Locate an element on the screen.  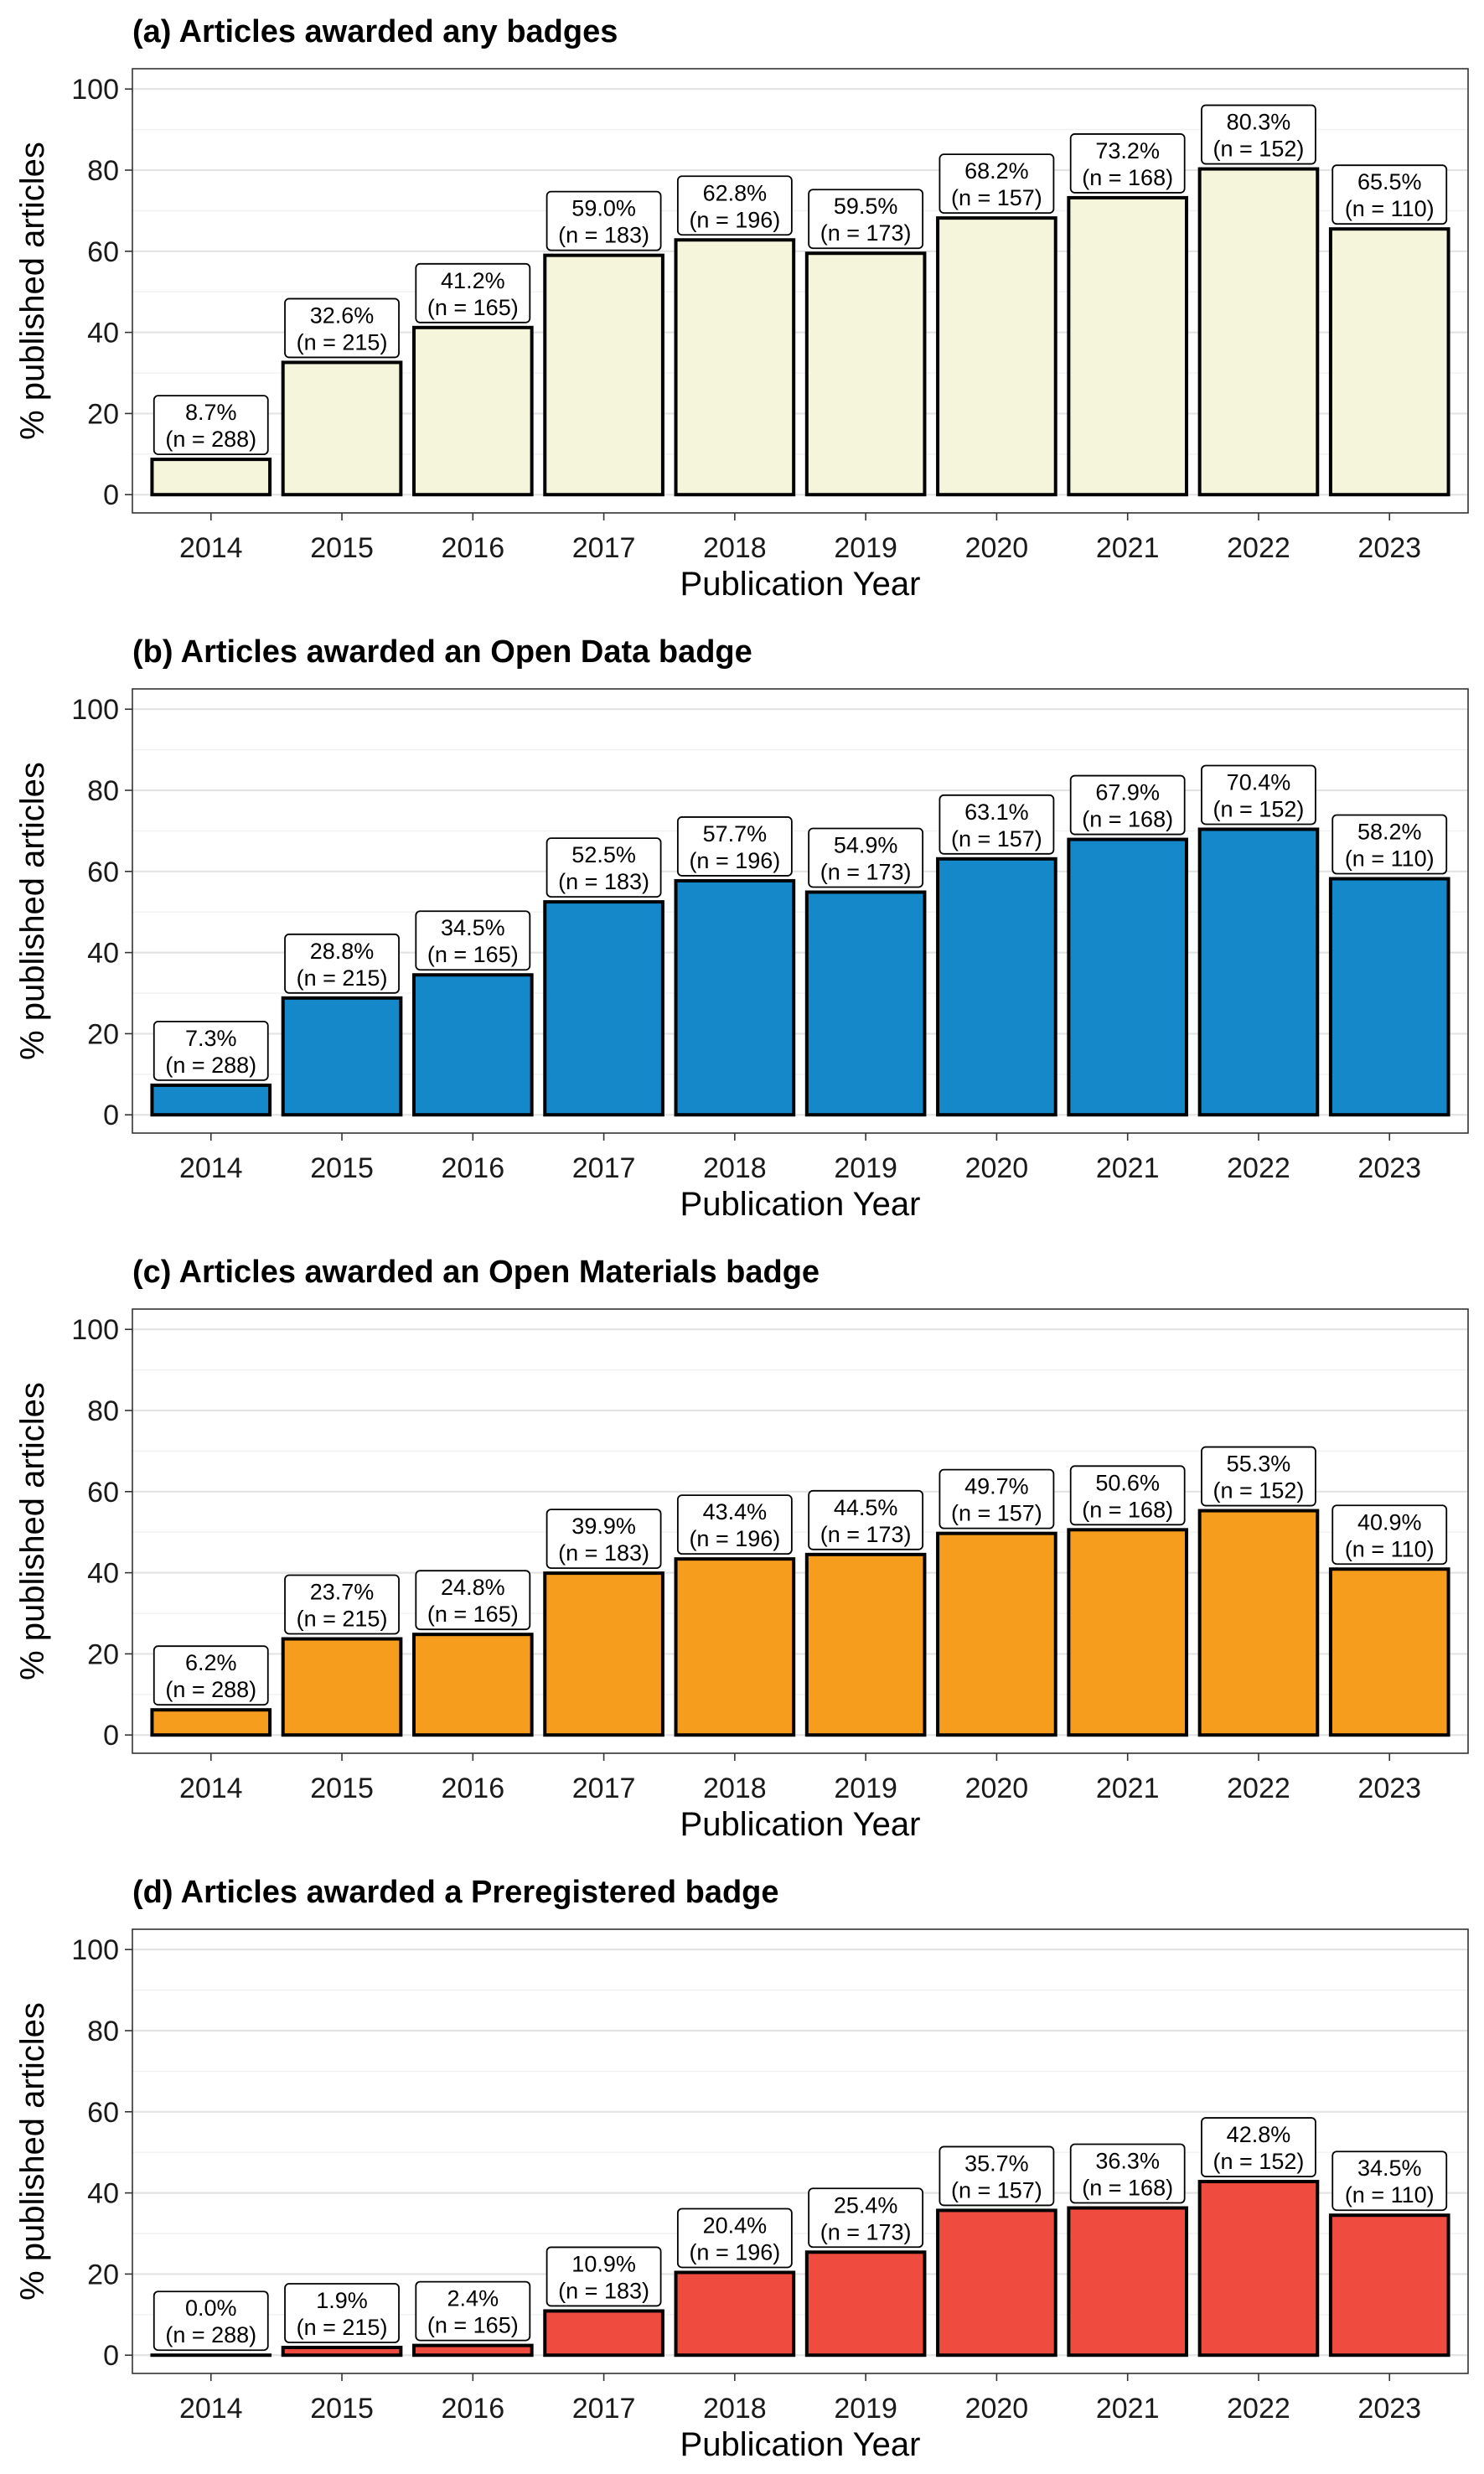
data-label-percent: 49.7% is located at coordinates (996, 1486).